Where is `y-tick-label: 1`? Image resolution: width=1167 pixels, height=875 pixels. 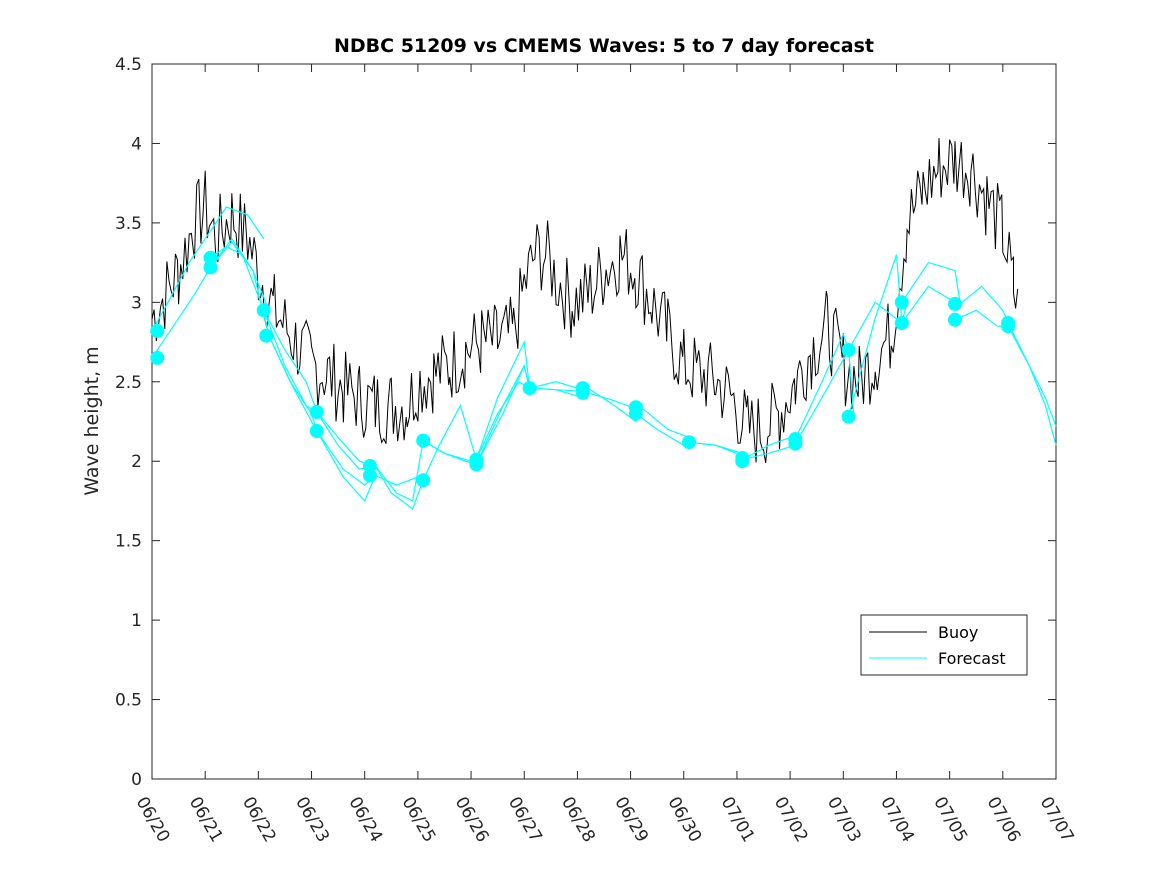 y-tick-label: 1 is located at coordinates (136, 621).